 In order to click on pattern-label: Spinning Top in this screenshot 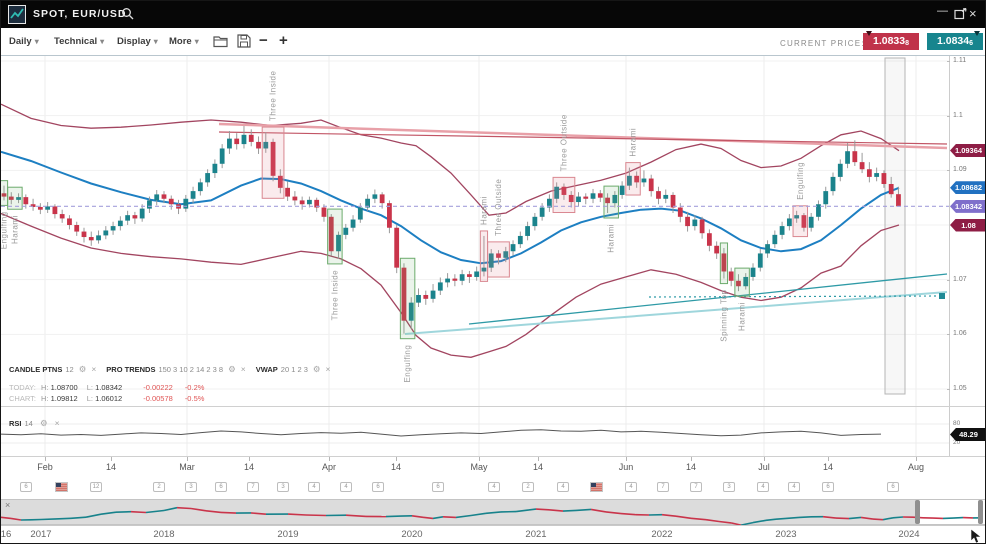, I will do `click(723, 316)`.